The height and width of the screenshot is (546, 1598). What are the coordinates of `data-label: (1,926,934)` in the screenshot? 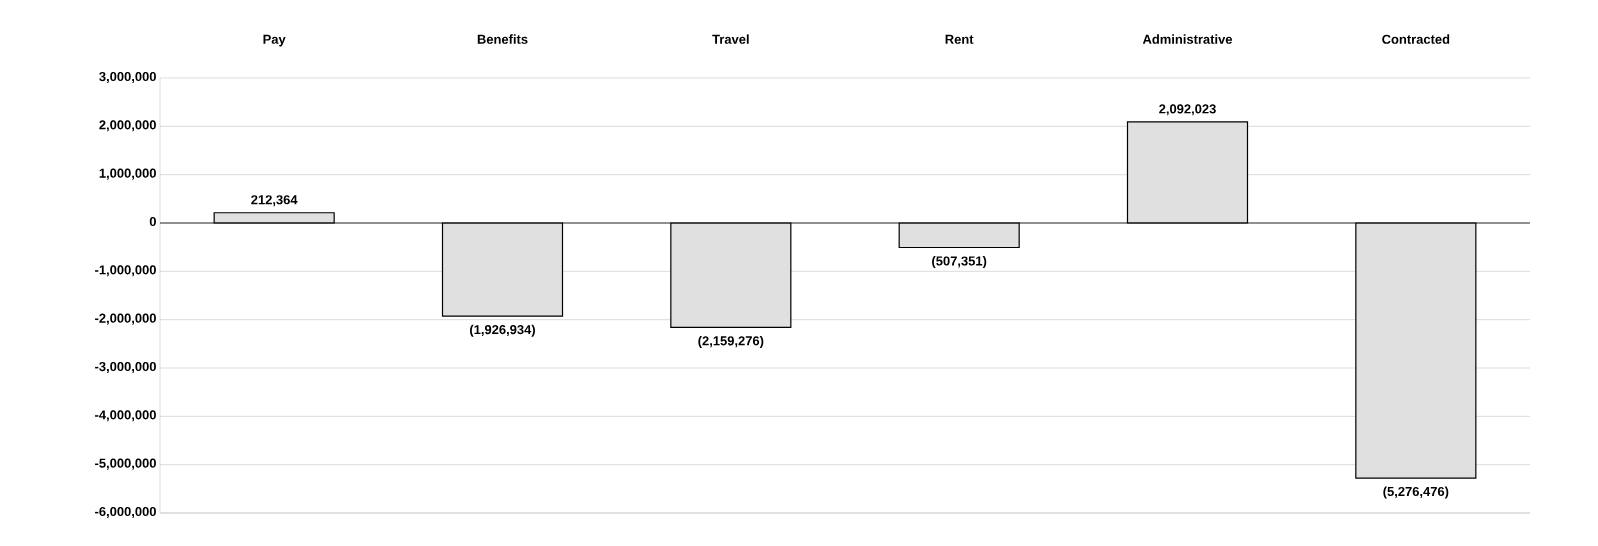 It's located at (502, 330).